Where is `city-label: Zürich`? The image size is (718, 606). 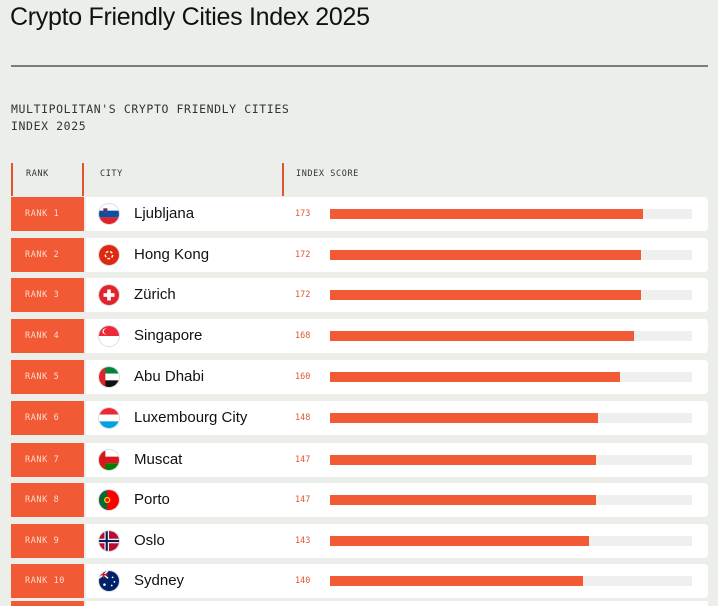
city-label: Zürich is located at coordinates (155, 294).